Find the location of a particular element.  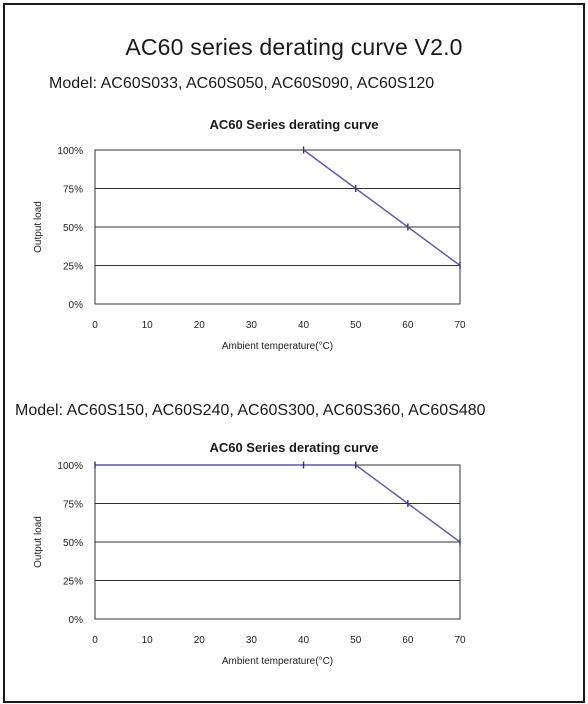

derating-line is located at coordinates (382, 208).